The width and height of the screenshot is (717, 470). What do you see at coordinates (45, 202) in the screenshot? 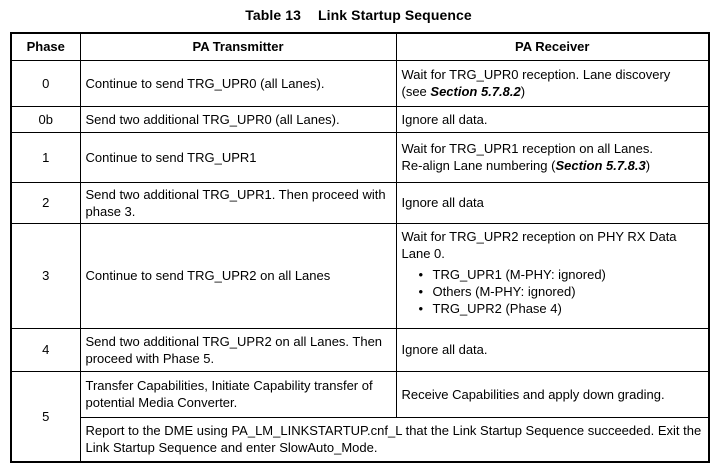
I see `phase-cell: 2` at bounding box center [45, 202].